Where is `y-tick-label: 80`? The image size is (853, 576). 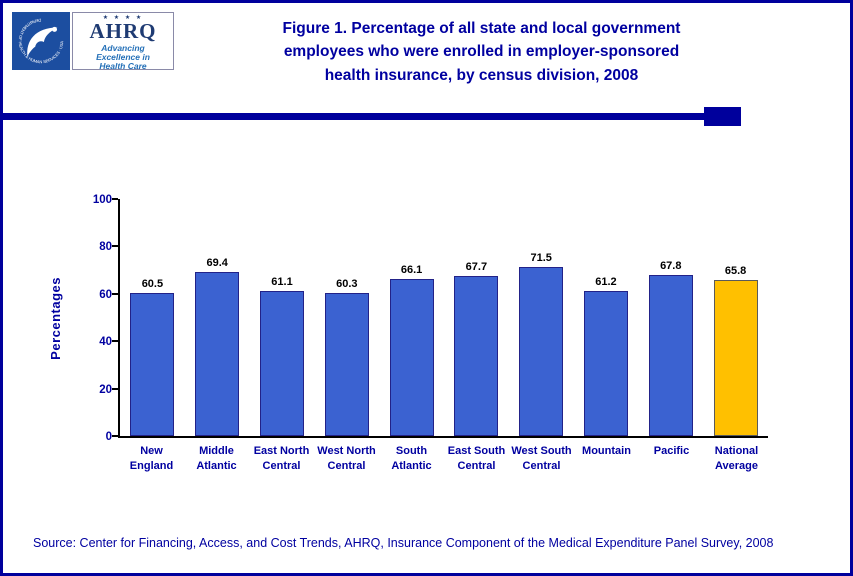 y-tick-label: 80 is located at coordinates (105, 247).